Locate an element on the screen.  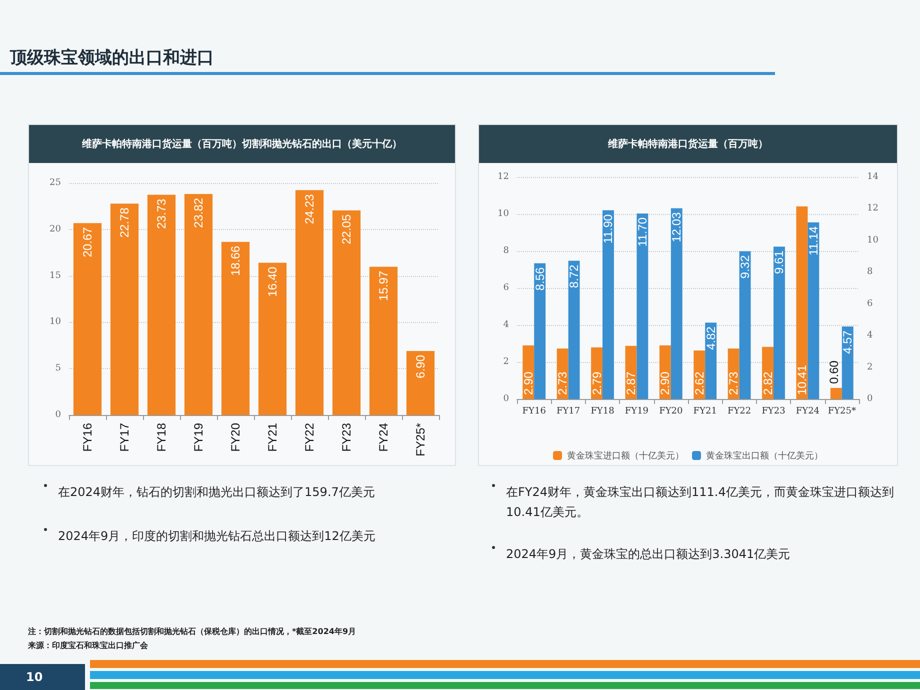
data-label: 22.78 is located at coordinates (125, 222).